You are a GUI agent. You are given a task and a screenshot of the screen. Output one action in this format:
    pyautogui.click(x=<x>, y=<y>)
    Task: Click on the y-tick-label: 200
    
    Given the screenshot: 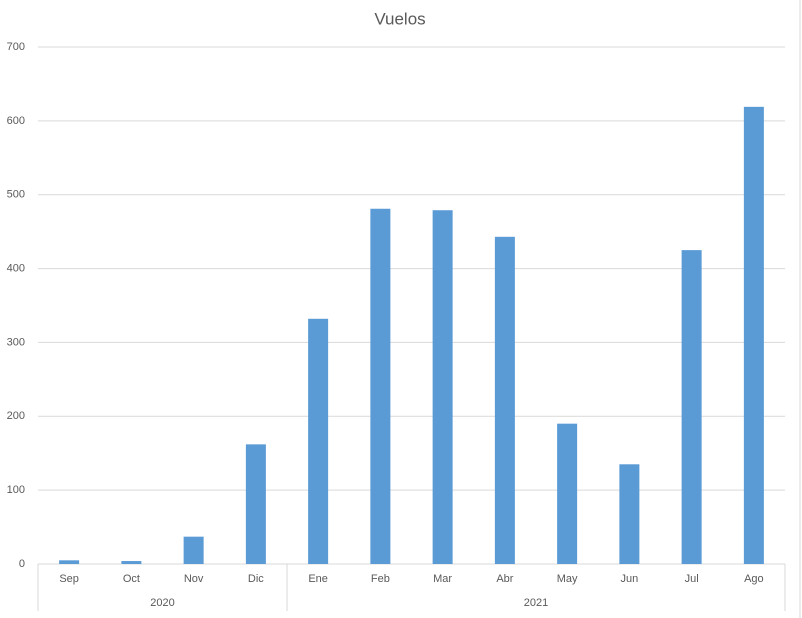 What is the action you would take?
    pyautogui.click(x=16, y=416)
    